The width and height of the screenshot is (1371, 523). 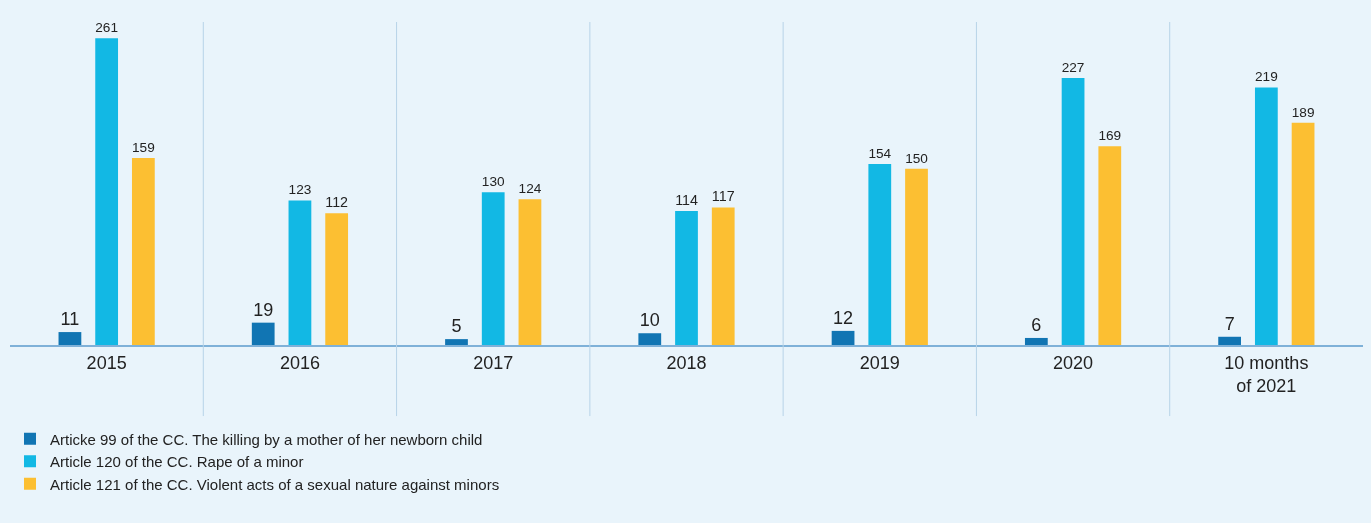 I want to click on data-label: 5, so click(x=456, y=326).